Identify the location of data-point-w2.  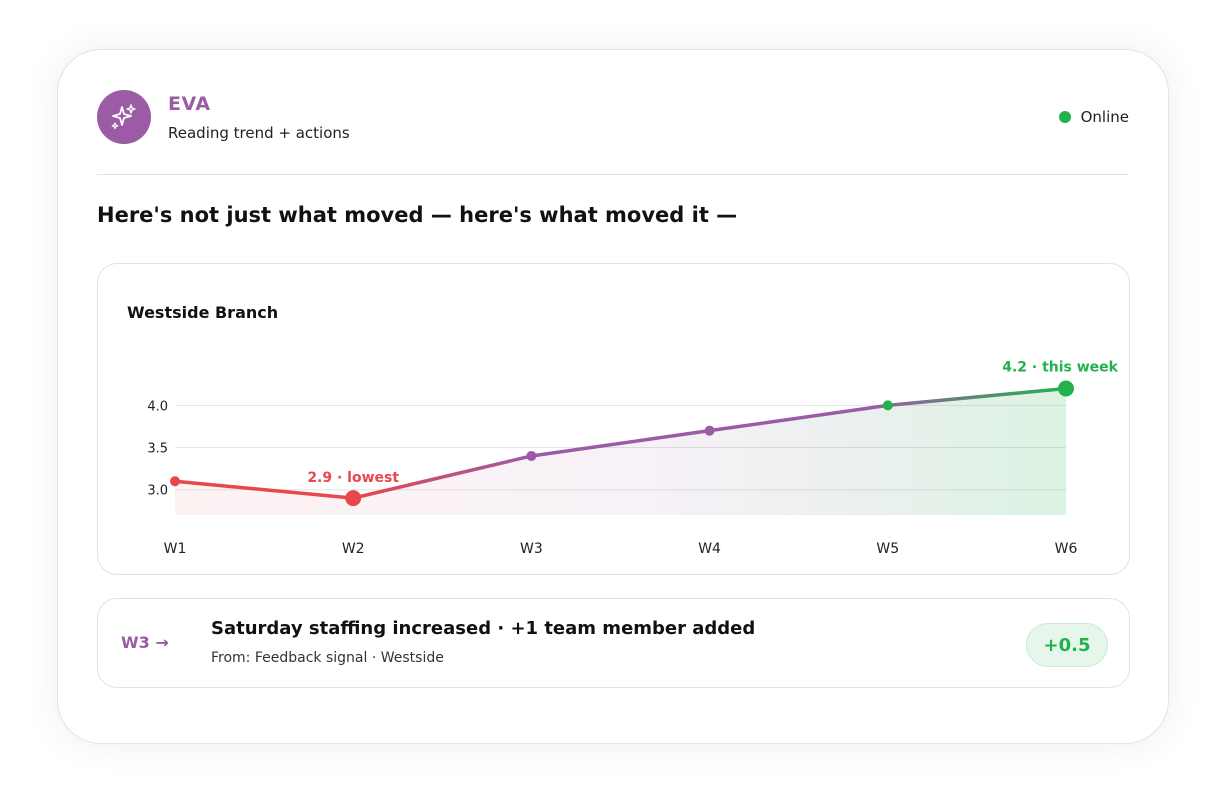
(353, 498).